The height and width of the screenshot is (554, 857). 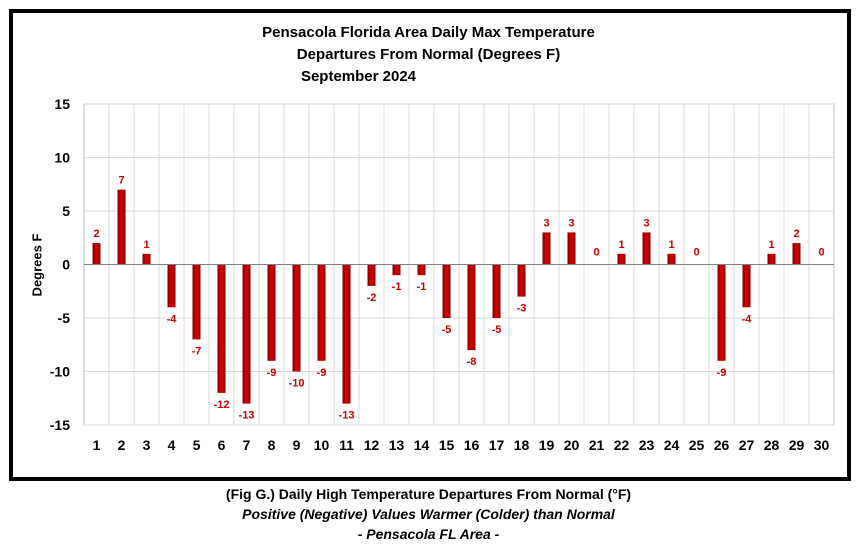 What do you see at coordinates (60, 425) in the screenshot?
I see `y-tick-label: -15` at bounding box center [60, 425].